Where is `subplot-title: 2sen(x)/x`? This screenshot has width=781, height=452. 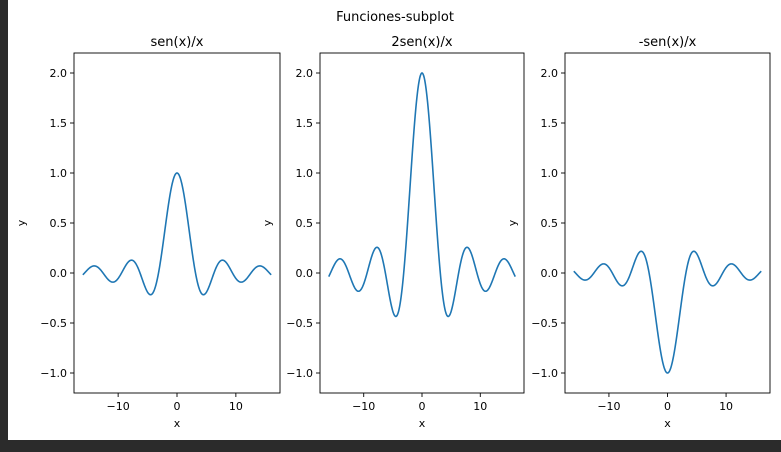
subplot-title: 2sen(x)/x is located at coordinates (421, 42).